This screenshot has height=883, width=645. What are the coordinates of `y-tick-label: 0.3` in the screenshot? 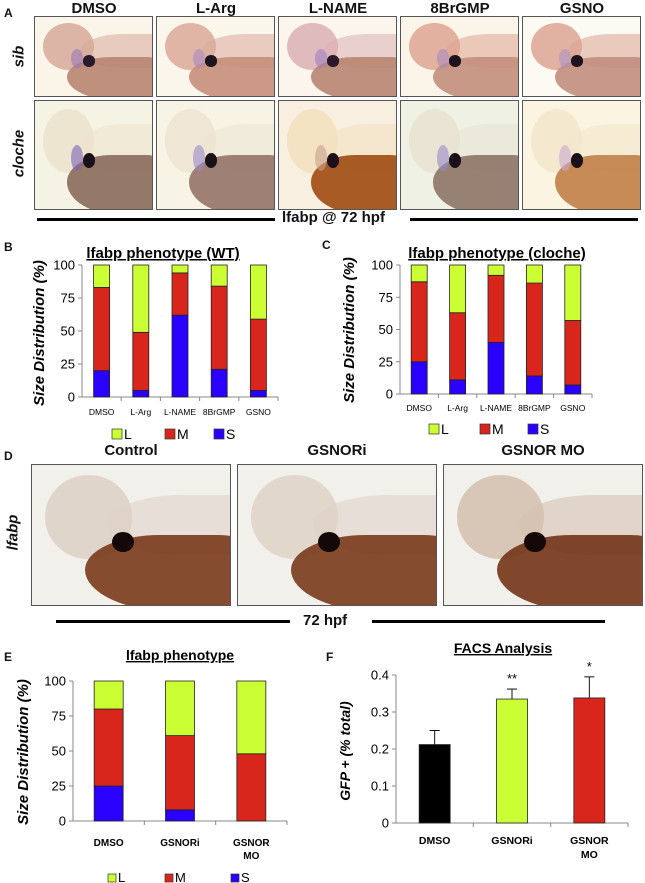 It's located at (380, 712).